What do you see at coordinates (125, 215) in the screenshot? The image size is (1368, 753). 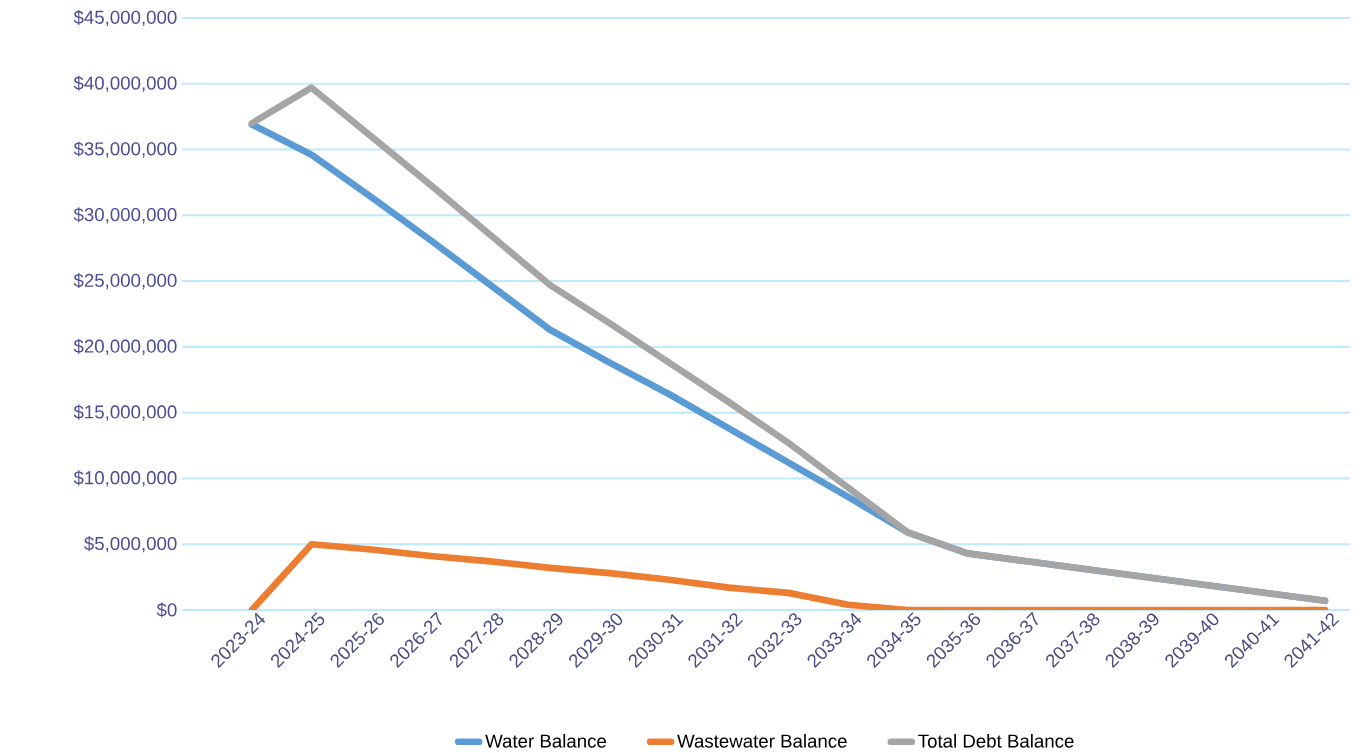 I see `y-tick-label: $30,000,000` at bounding box center [125, 215].